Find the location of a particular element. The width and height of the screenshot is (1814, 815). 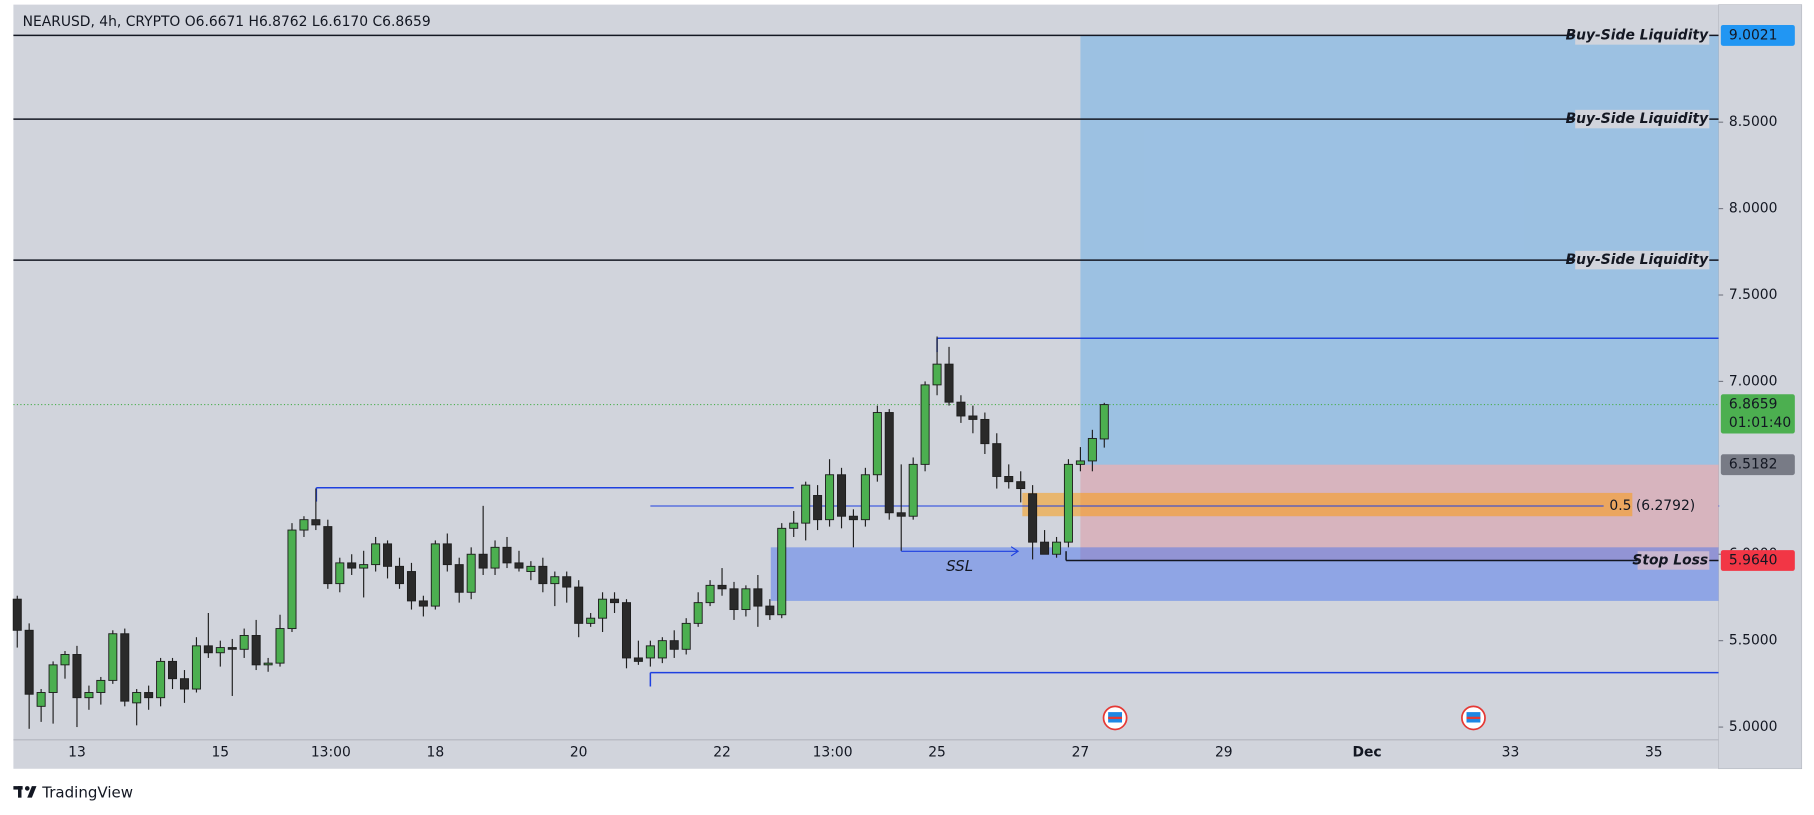

x-tick-label: 18 is located at coordinates (436, 753).